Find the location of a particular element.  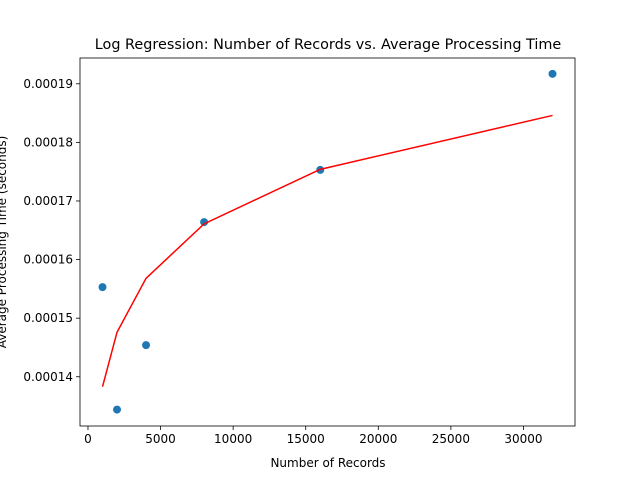

y-tick-label: 0.00015 is located at coordinates (48, 318).